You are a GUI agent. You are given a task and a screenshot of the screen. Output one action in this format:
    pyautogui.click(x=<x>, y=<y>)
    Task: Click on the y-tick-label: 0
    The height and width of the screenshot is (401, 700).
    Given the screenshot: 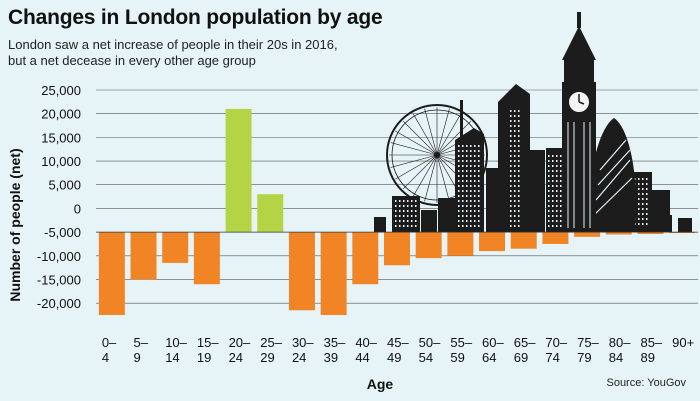 What is the action you would take?
    pyautogui.click(x=77, y=208)
    